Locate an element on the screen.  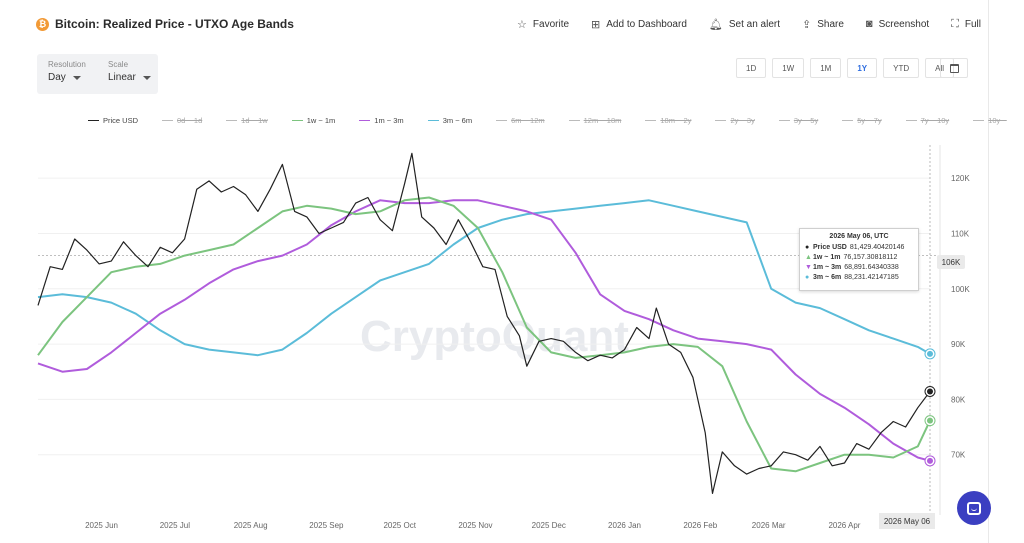
x-tick-label: 2026 Jan is located at coordinates (624, 525).